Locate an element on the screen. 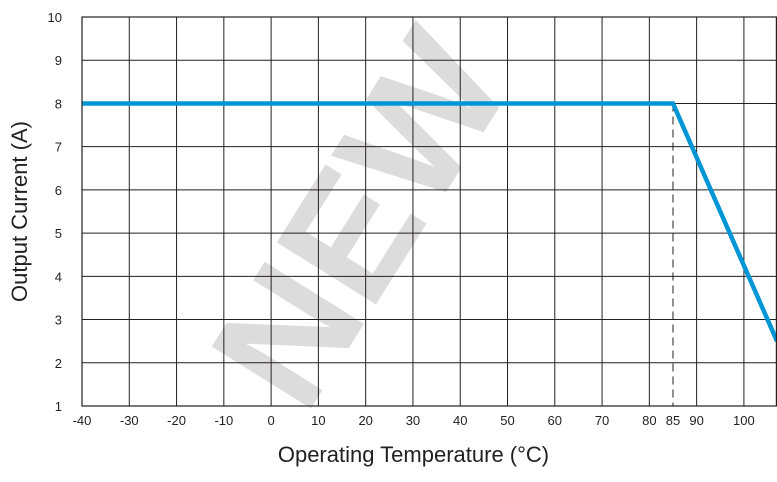  x-tick-label: 30 is located at coordinates (413, 420).